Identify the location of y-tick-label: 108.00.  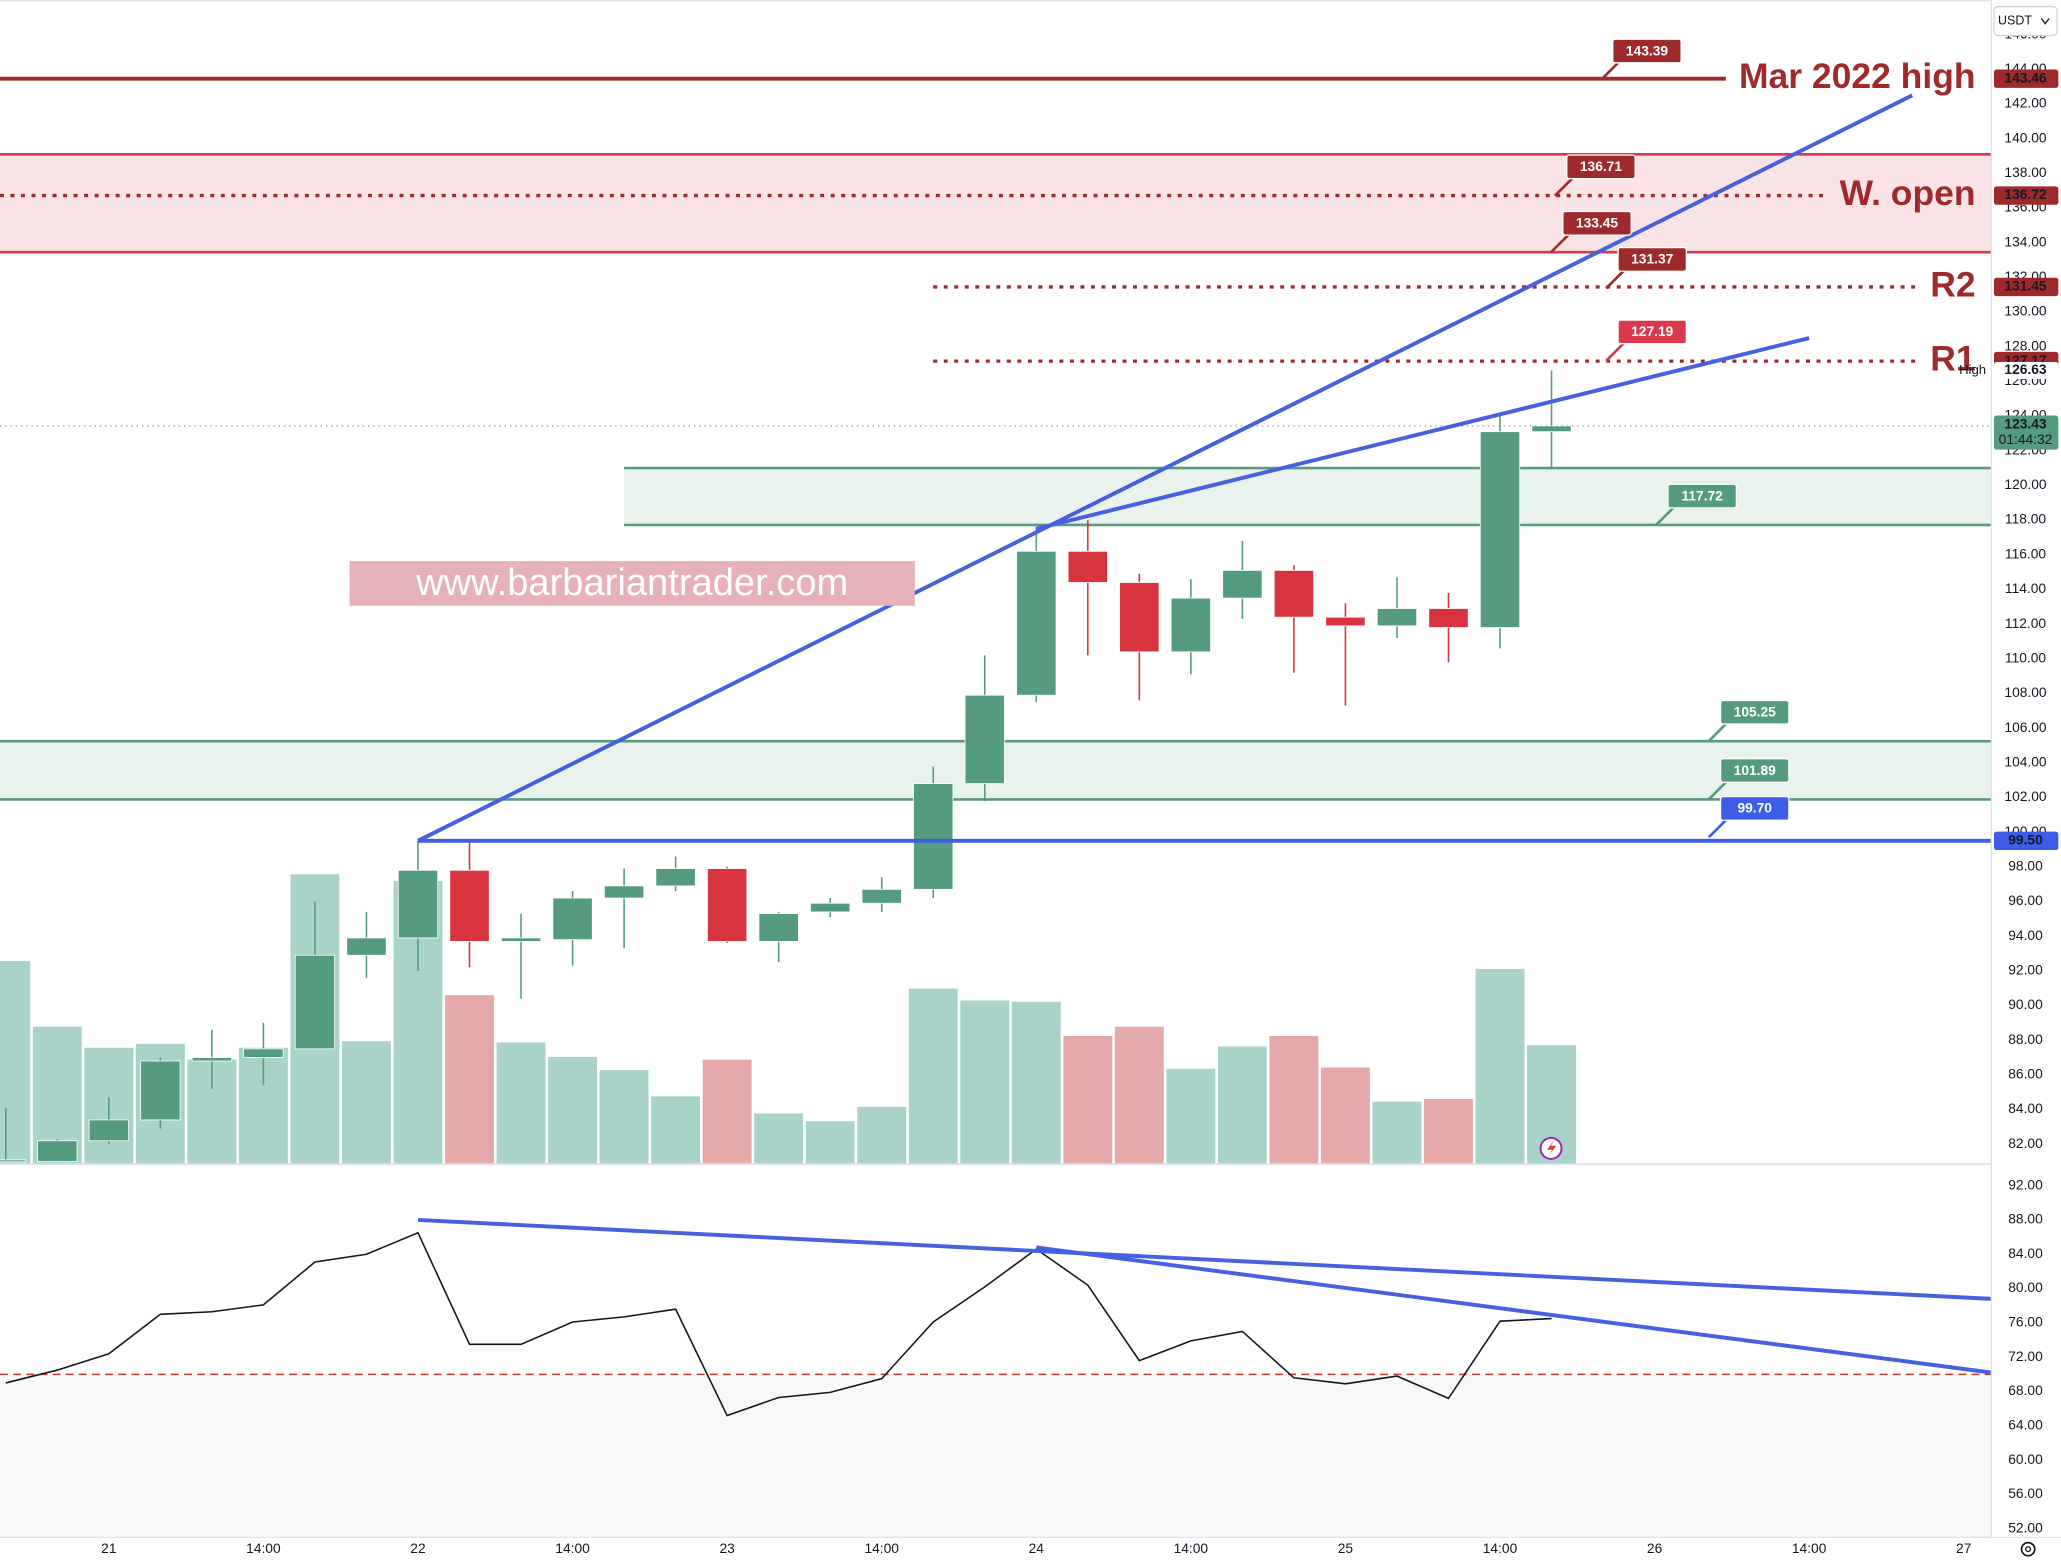
(2025, 692).